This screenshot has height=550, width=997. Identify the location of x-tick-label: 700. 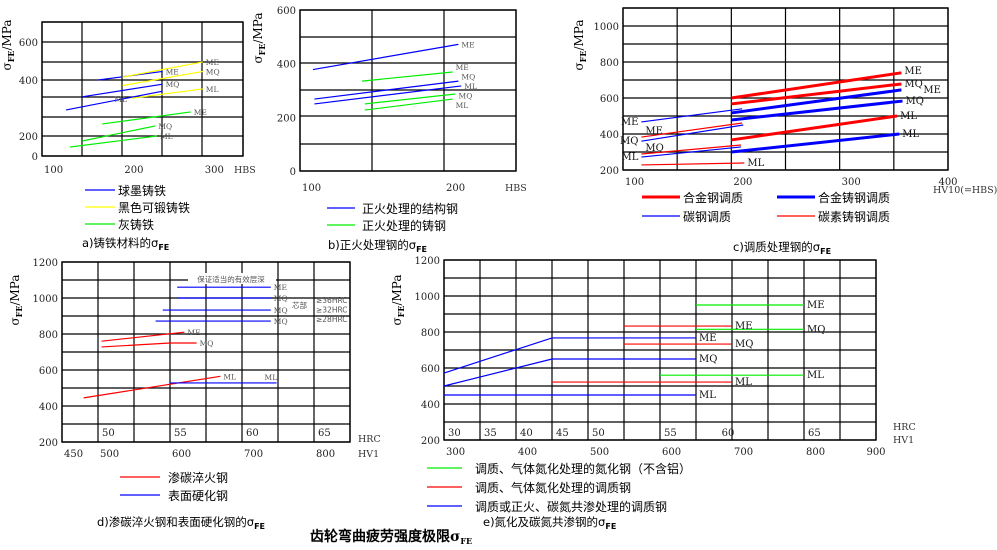
(743, 452).